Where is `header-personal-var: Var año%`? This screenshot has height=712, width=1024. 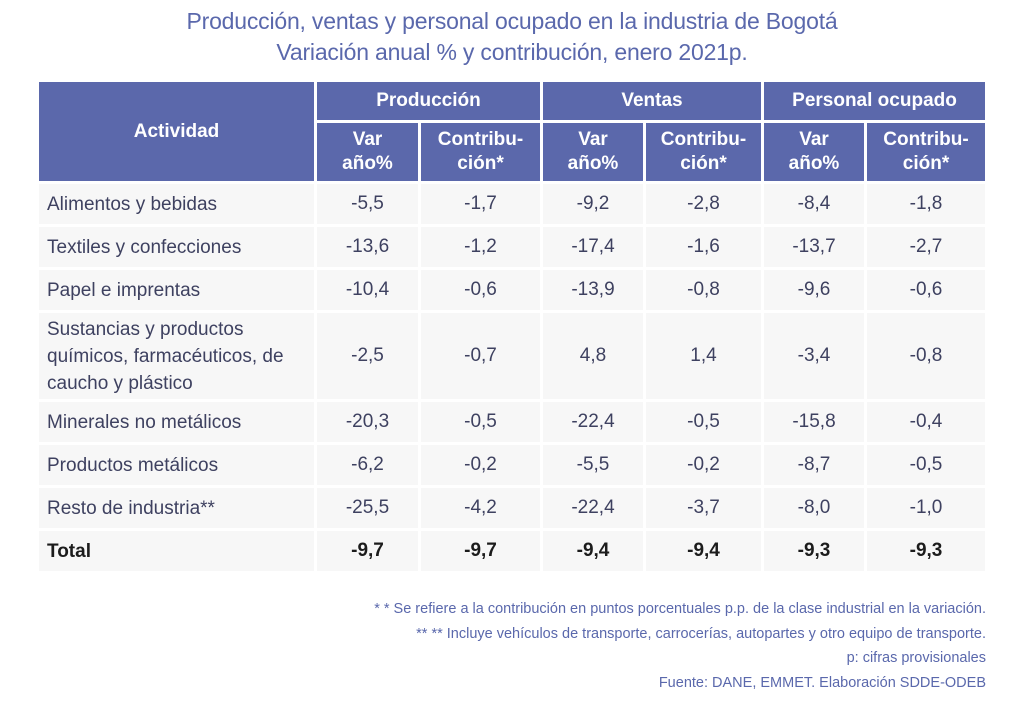 header-personal-var: Var año% is located at coordinates (814, 152).